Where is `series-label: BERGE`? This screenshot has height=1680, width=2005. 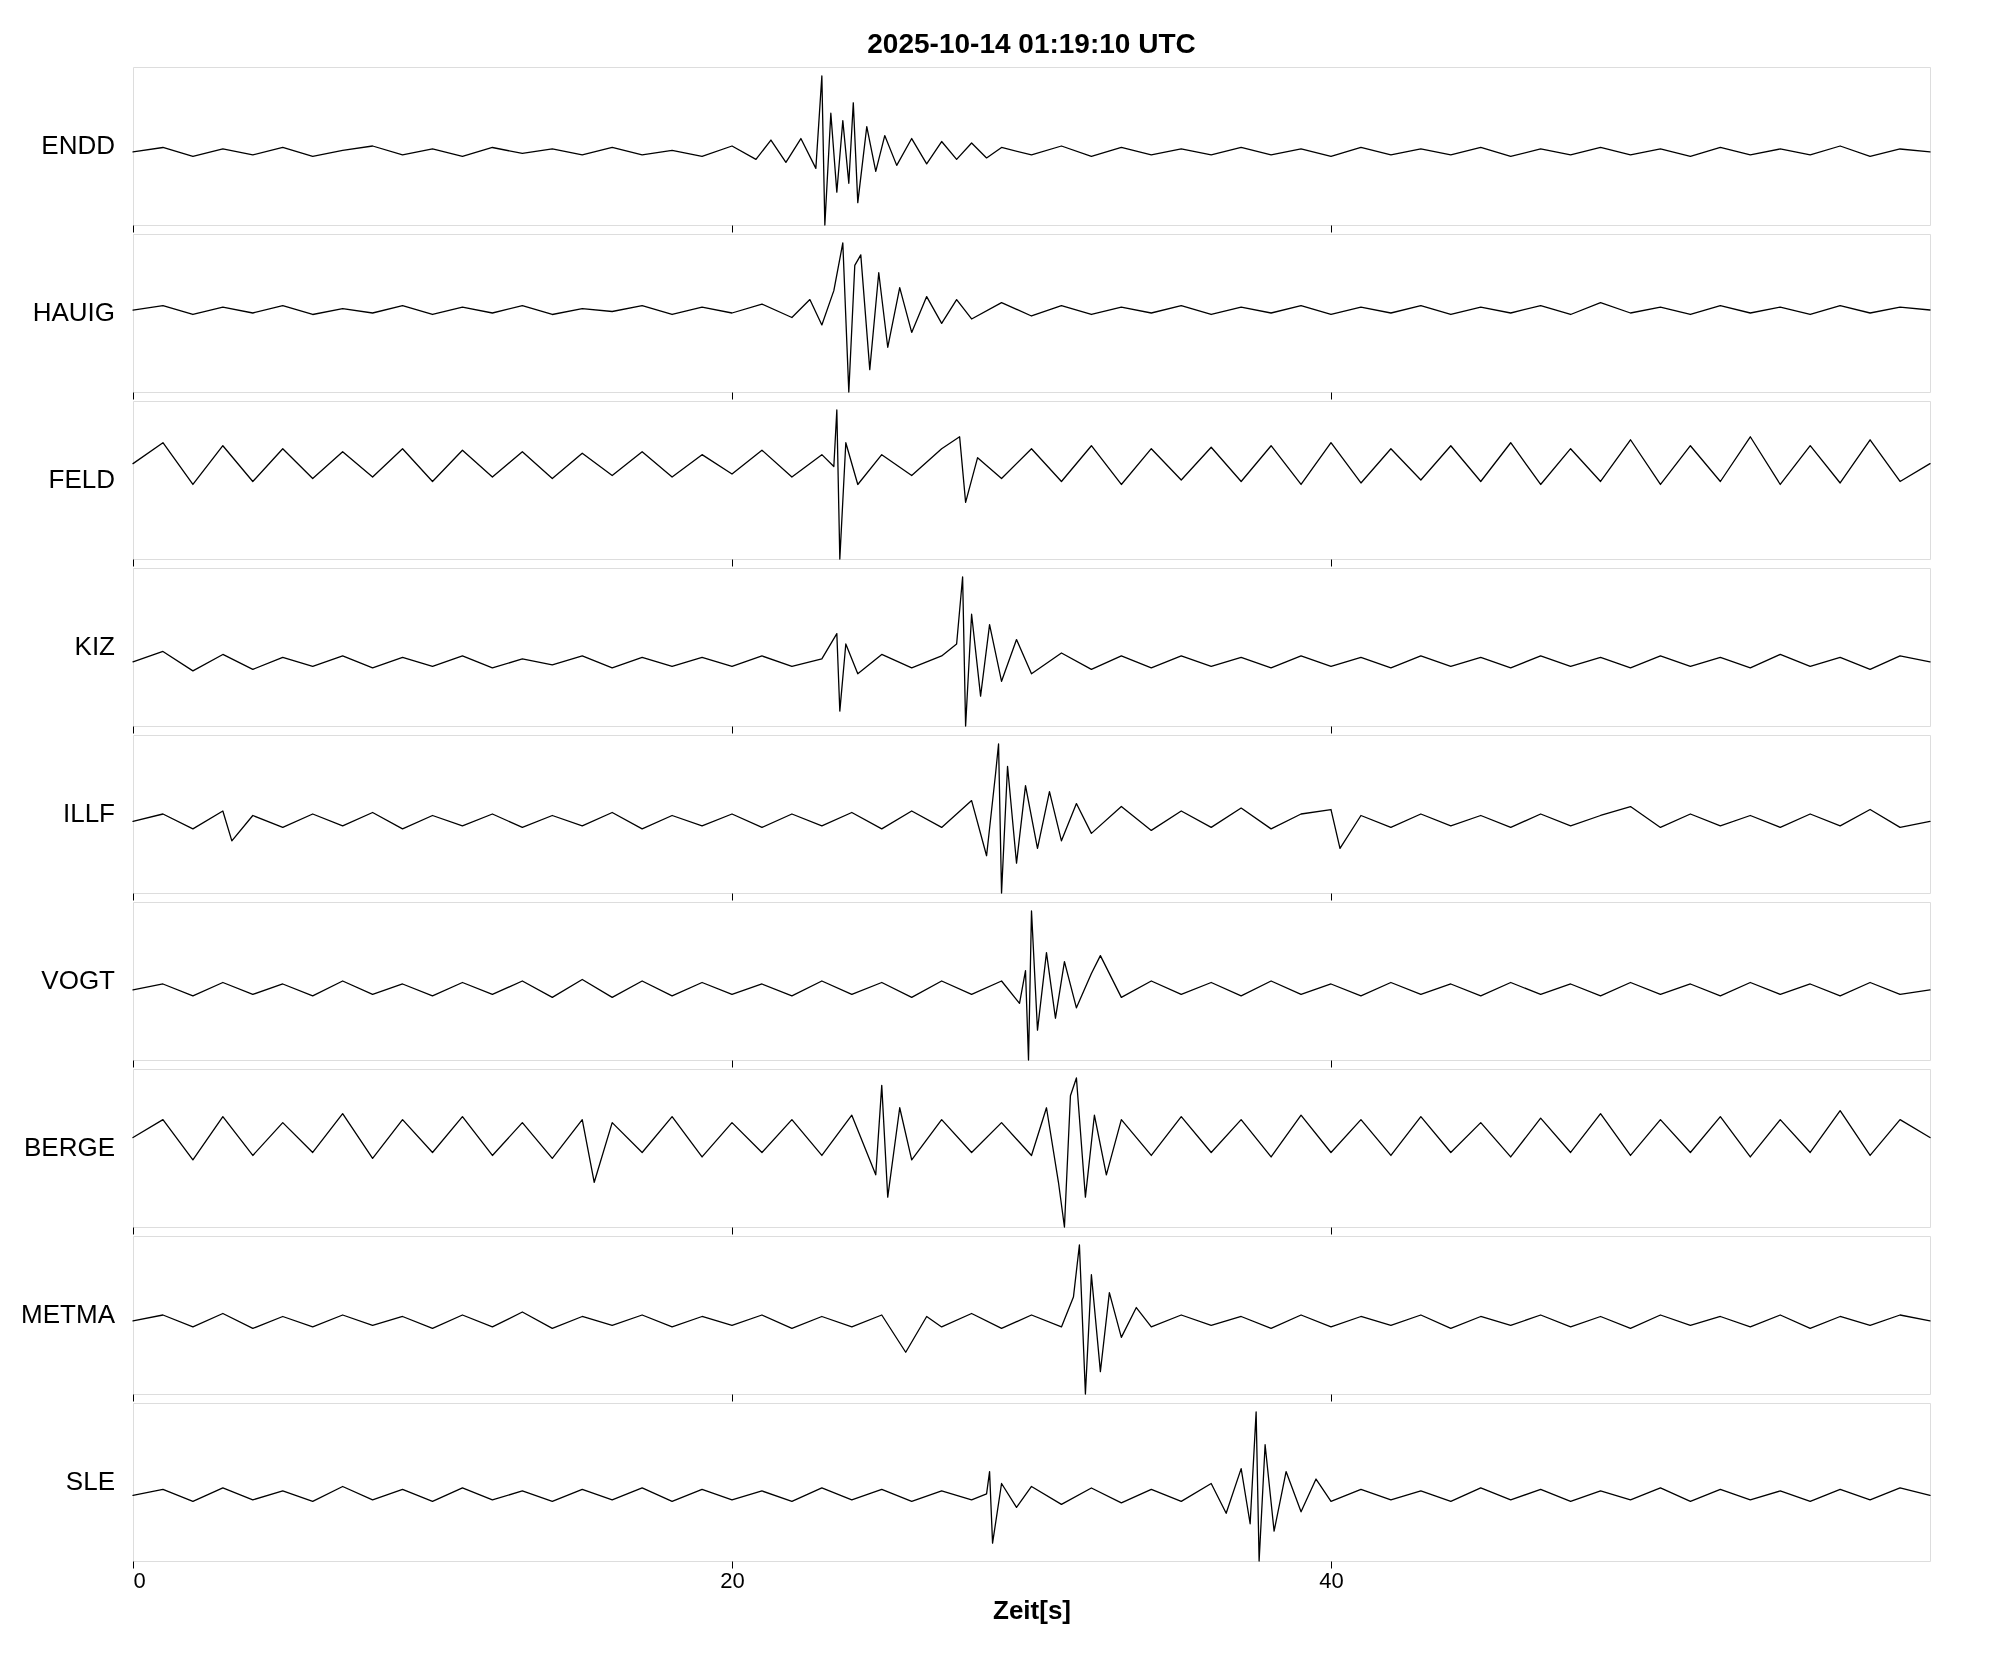
series-label: BERGE is located at coordinates (69, 1147).